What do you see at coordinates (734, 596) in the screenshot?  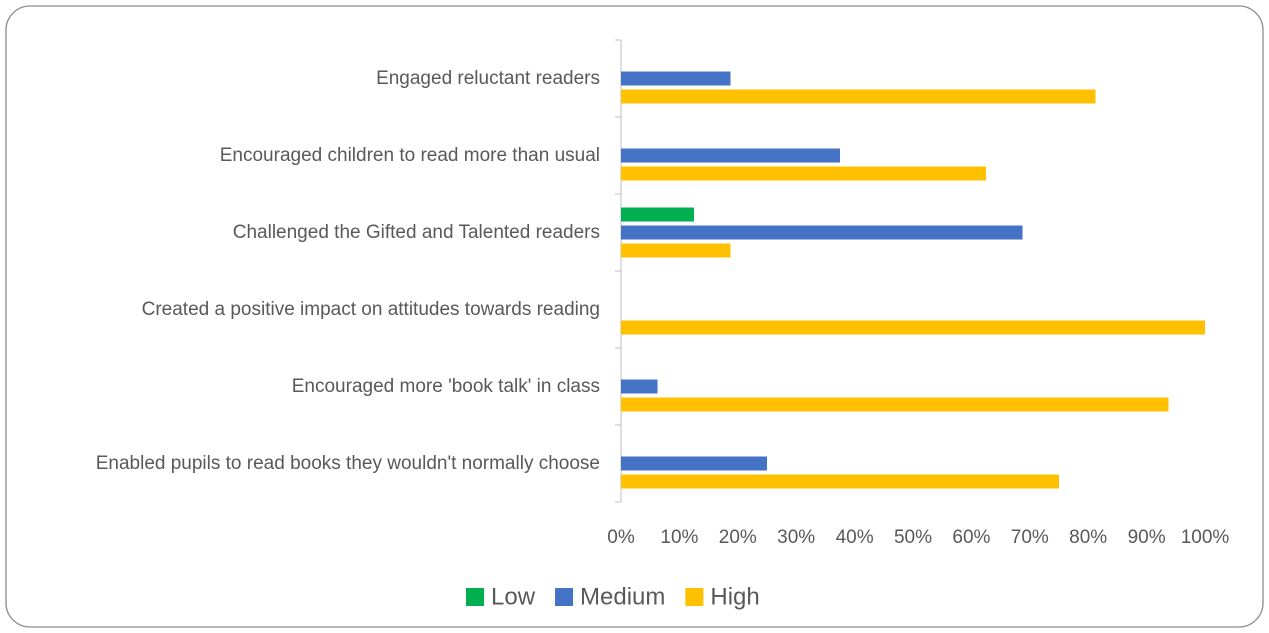 I see `legend-label: High` at bounding box center [734, 596].